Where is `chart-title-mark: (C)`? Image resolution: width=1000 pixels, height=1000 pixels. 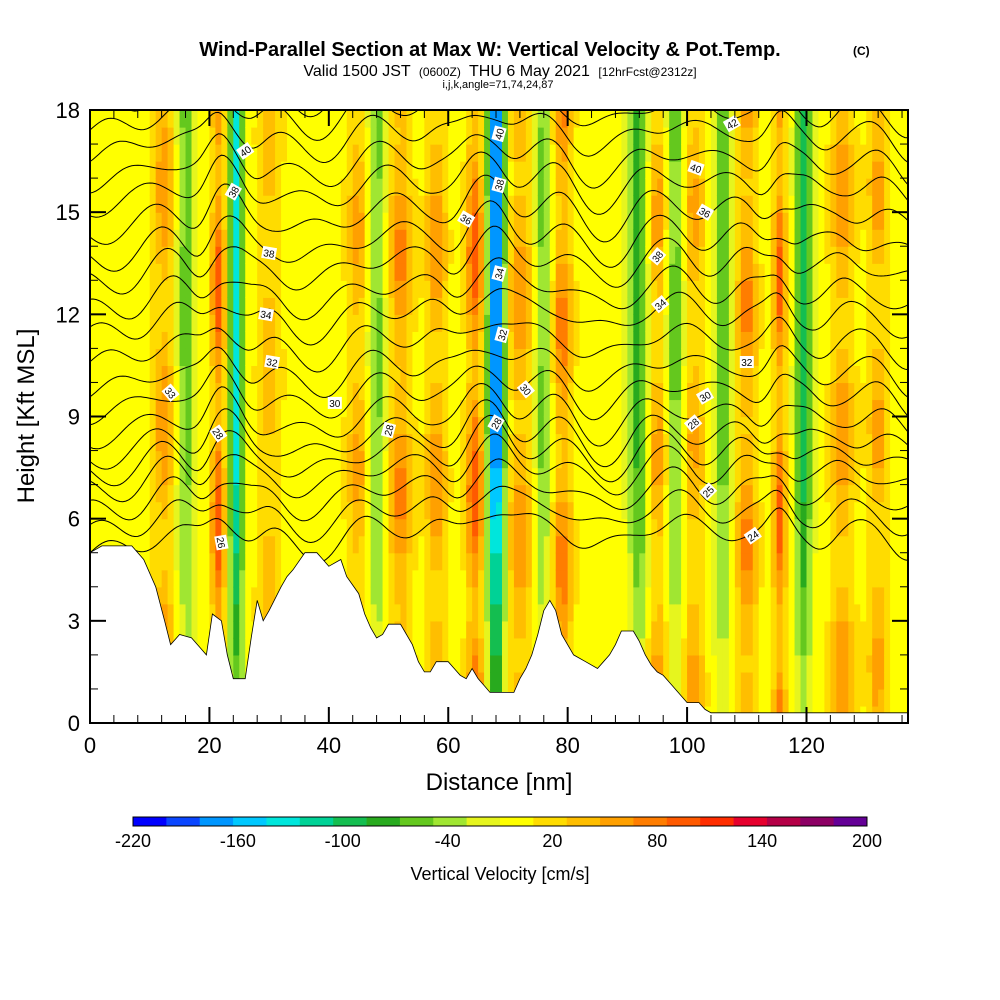 chart-title-mark: (C) is located at coordinates (861, 51).